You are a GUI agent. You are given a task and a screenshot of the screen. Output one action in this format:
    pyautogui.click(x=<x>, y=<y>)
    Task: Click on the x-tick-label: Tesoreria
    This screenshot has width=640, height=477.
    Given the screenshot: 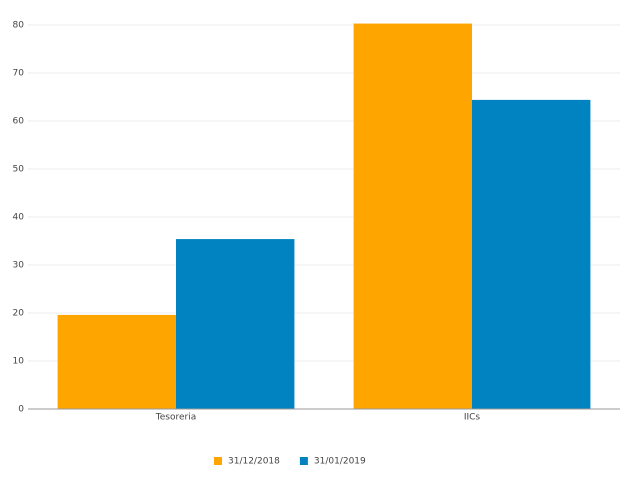 What is the action you would take?
    pyautogui.click(x=175, y=418)
    